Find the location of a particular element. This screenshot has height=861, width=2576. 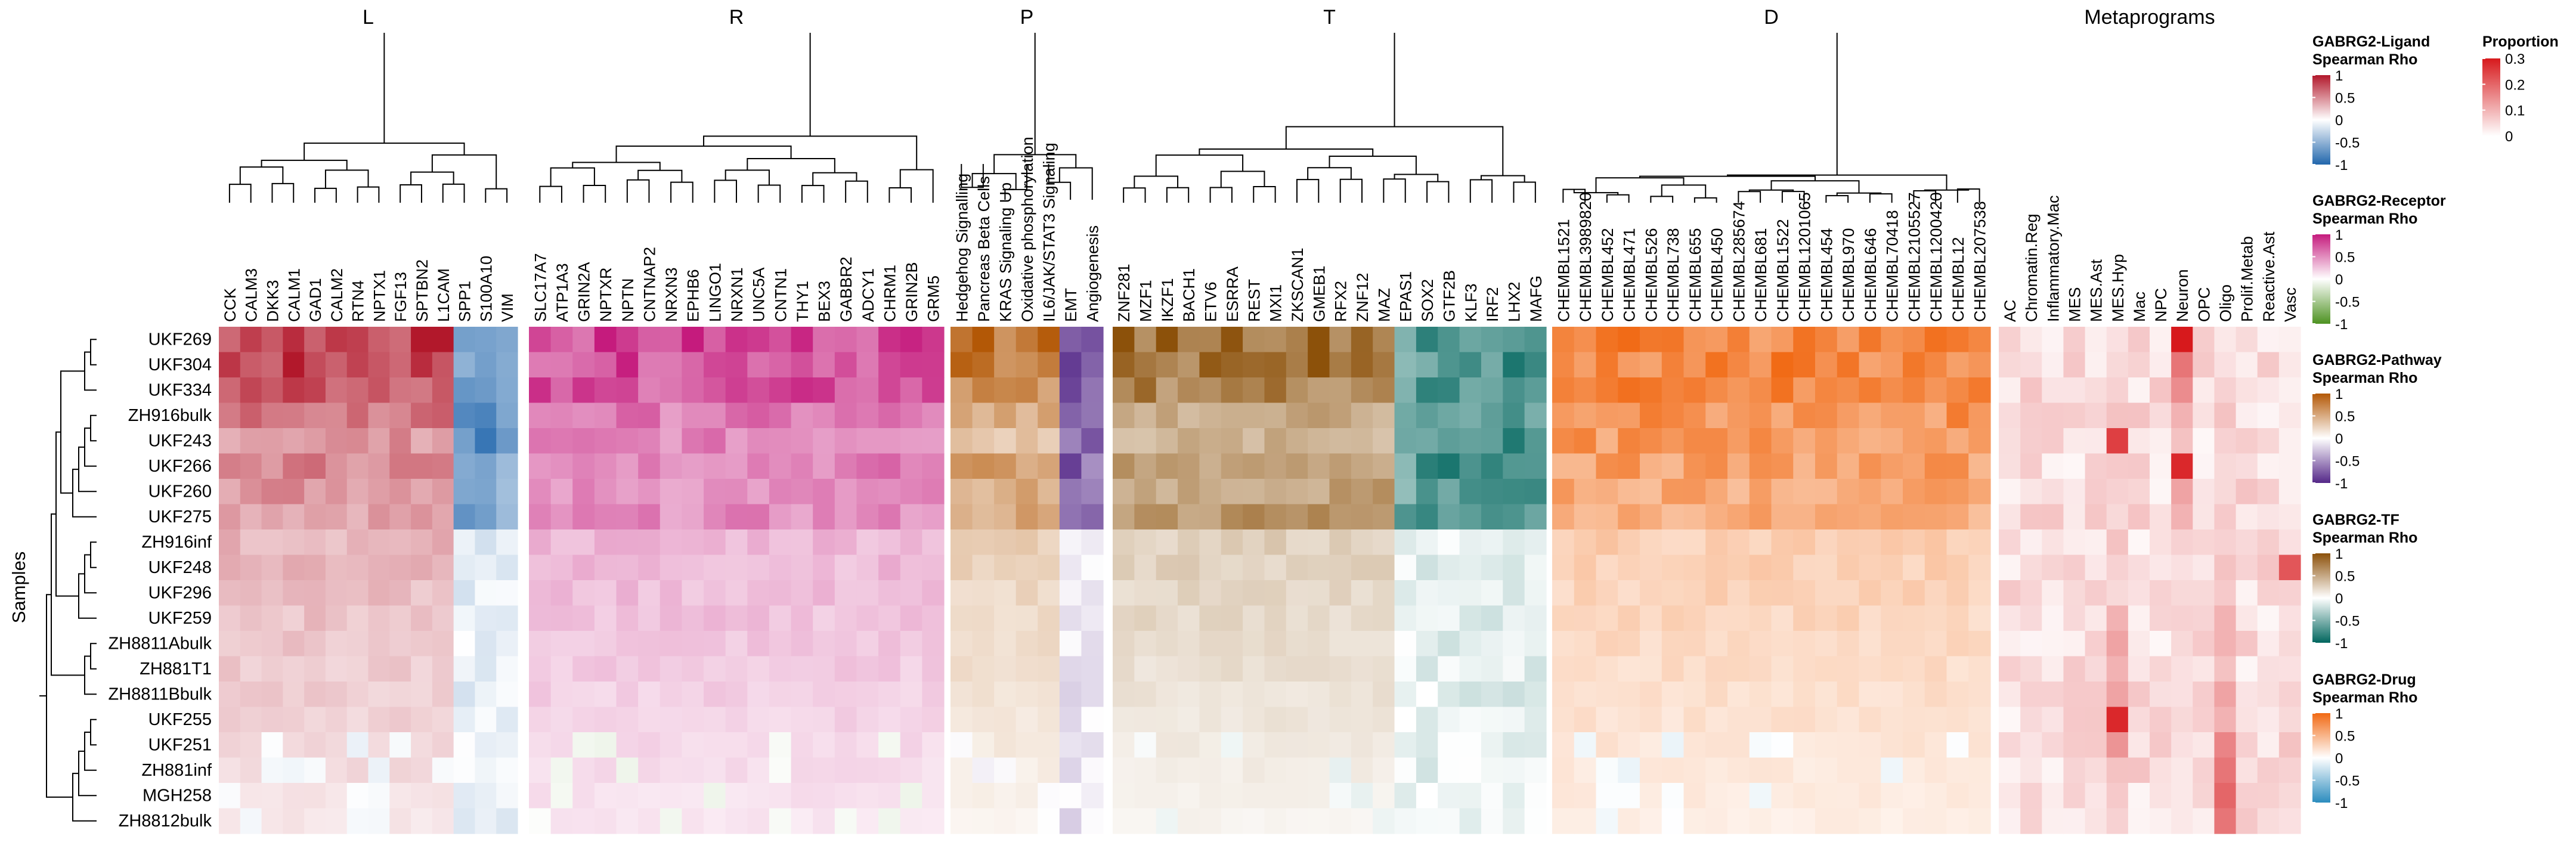

column-label: THY1 is located at coordinates (803, 301).